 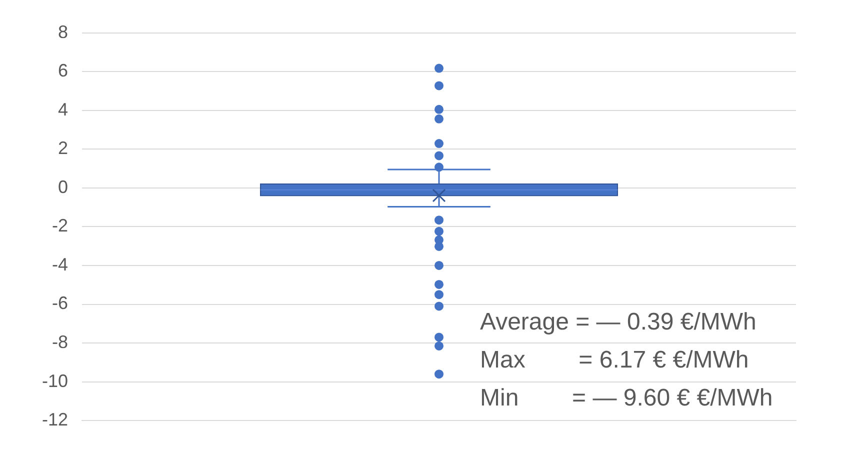 What do you see at coordinates (60, 303) in the screenshot?
I see `y-tick-label: -6` at bounding box center [60, 303].